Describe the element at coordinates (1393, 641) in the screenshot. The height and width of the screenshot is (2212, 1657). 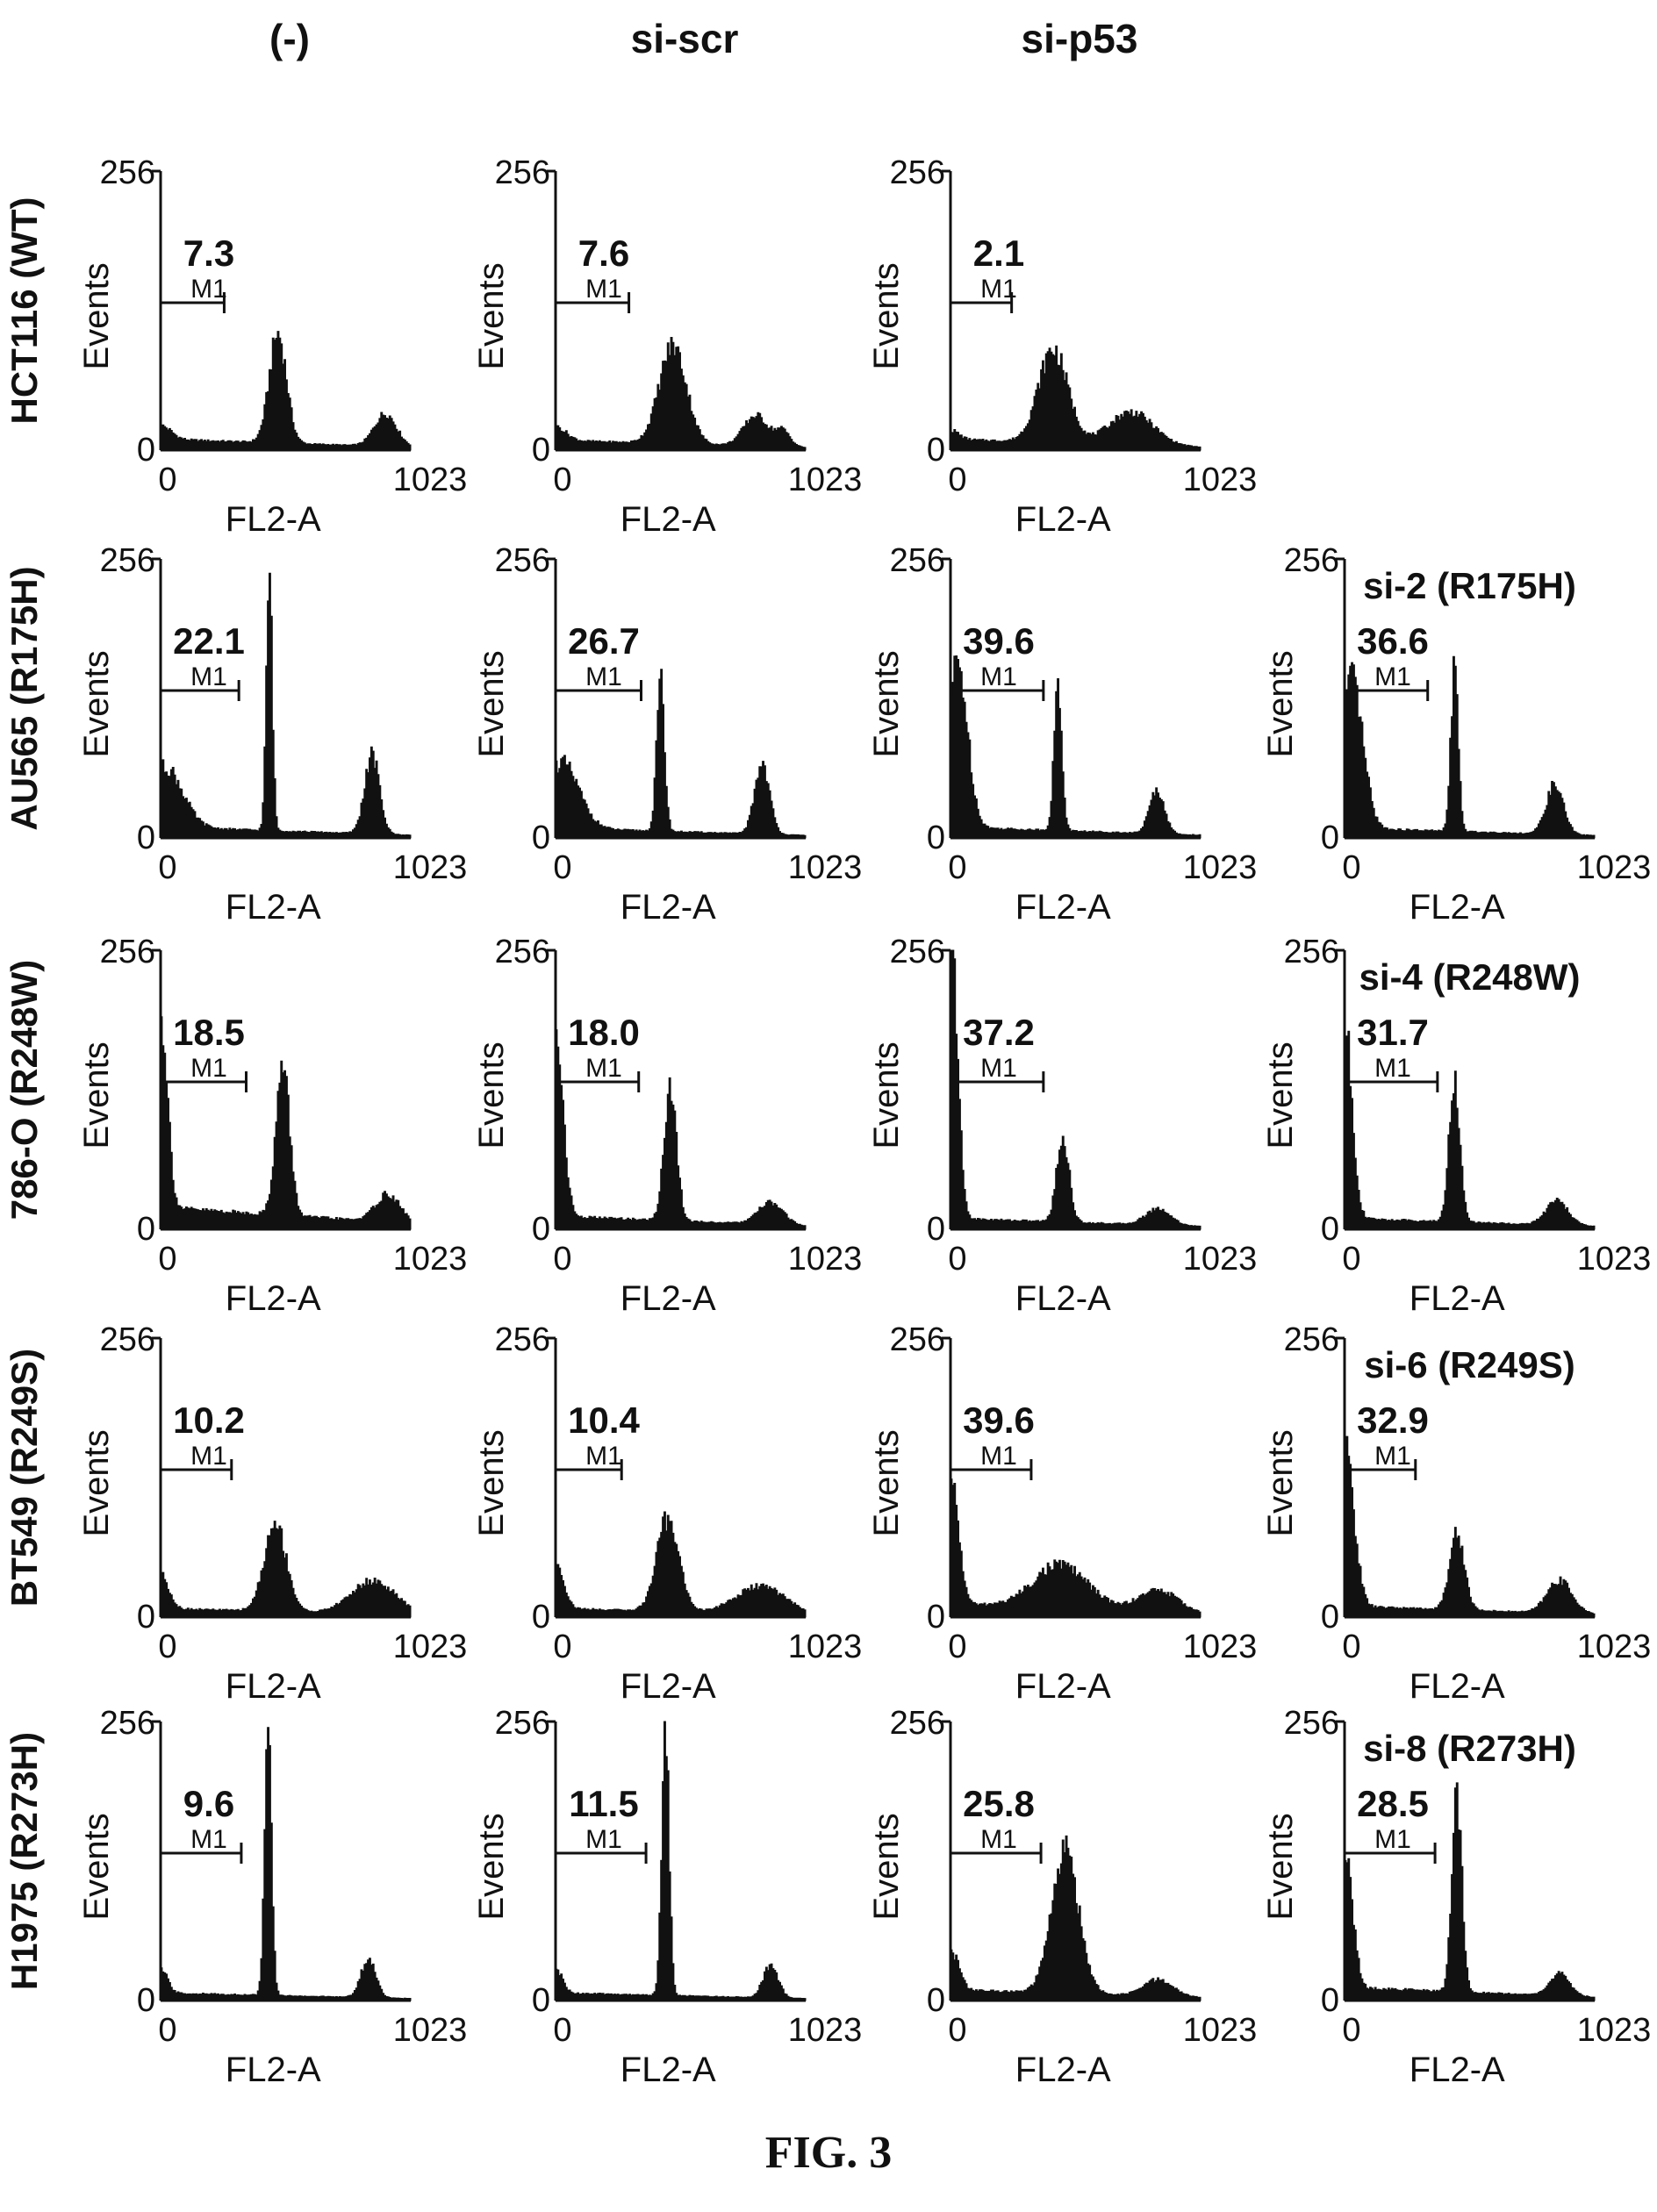
I see `gate-value: 36.6` at that location.